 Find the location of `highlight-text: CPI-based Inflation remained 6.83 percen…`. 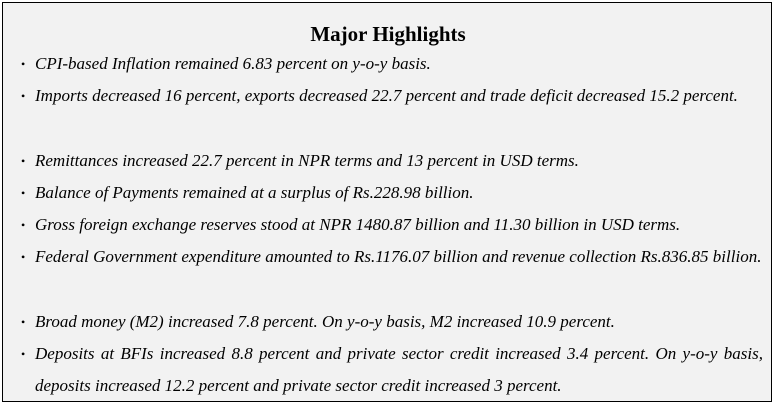

highlight-text: CPI-based Inflation remained 6.83 percen… is located at coordinates (233, 63).